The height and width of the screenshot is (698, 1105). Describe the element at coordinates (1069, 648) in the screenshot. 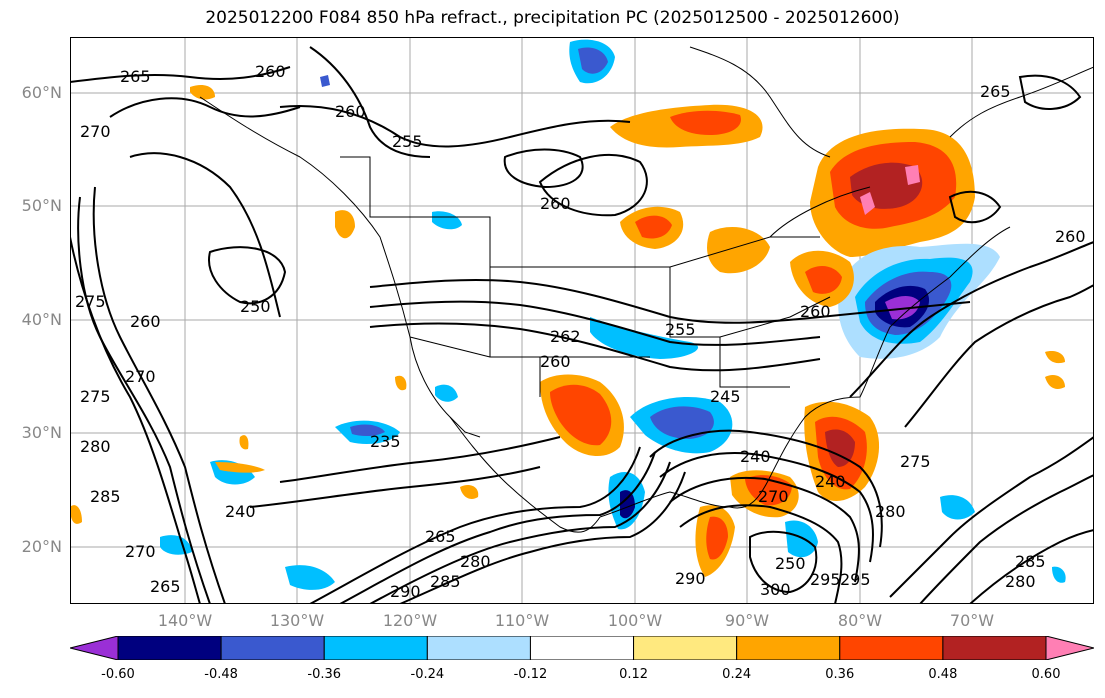

I see `colorbar-extend-high` at that location.